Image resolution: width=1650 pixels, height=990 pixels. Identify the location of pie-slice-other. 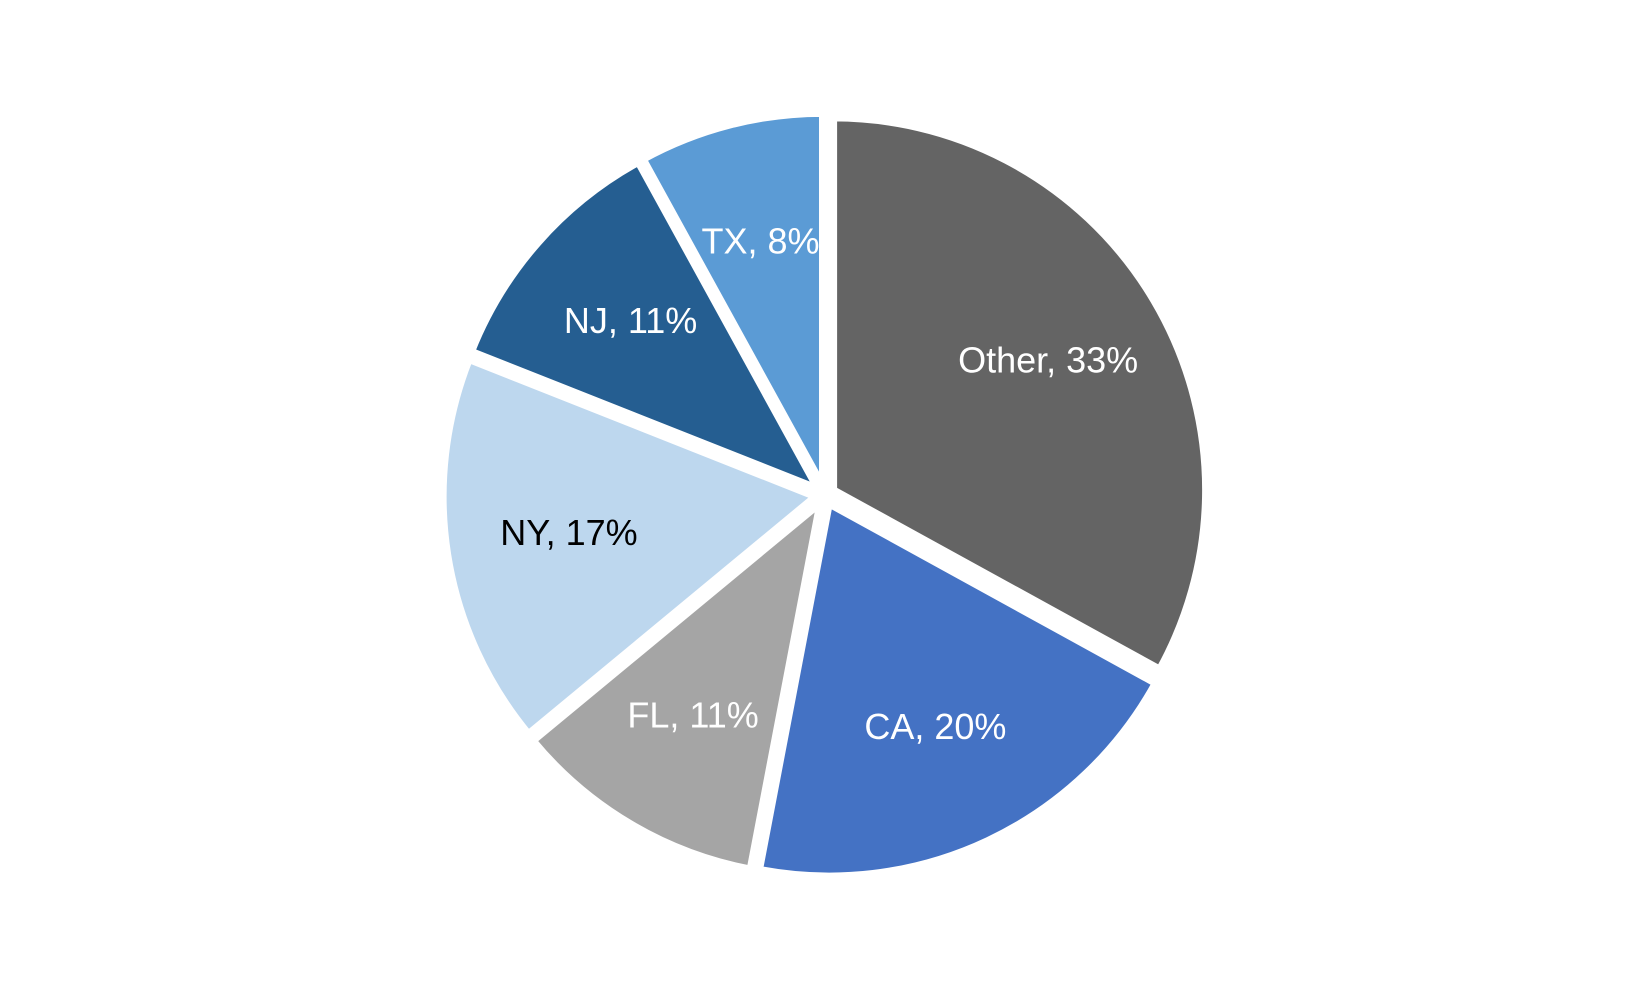
(1020, 394).